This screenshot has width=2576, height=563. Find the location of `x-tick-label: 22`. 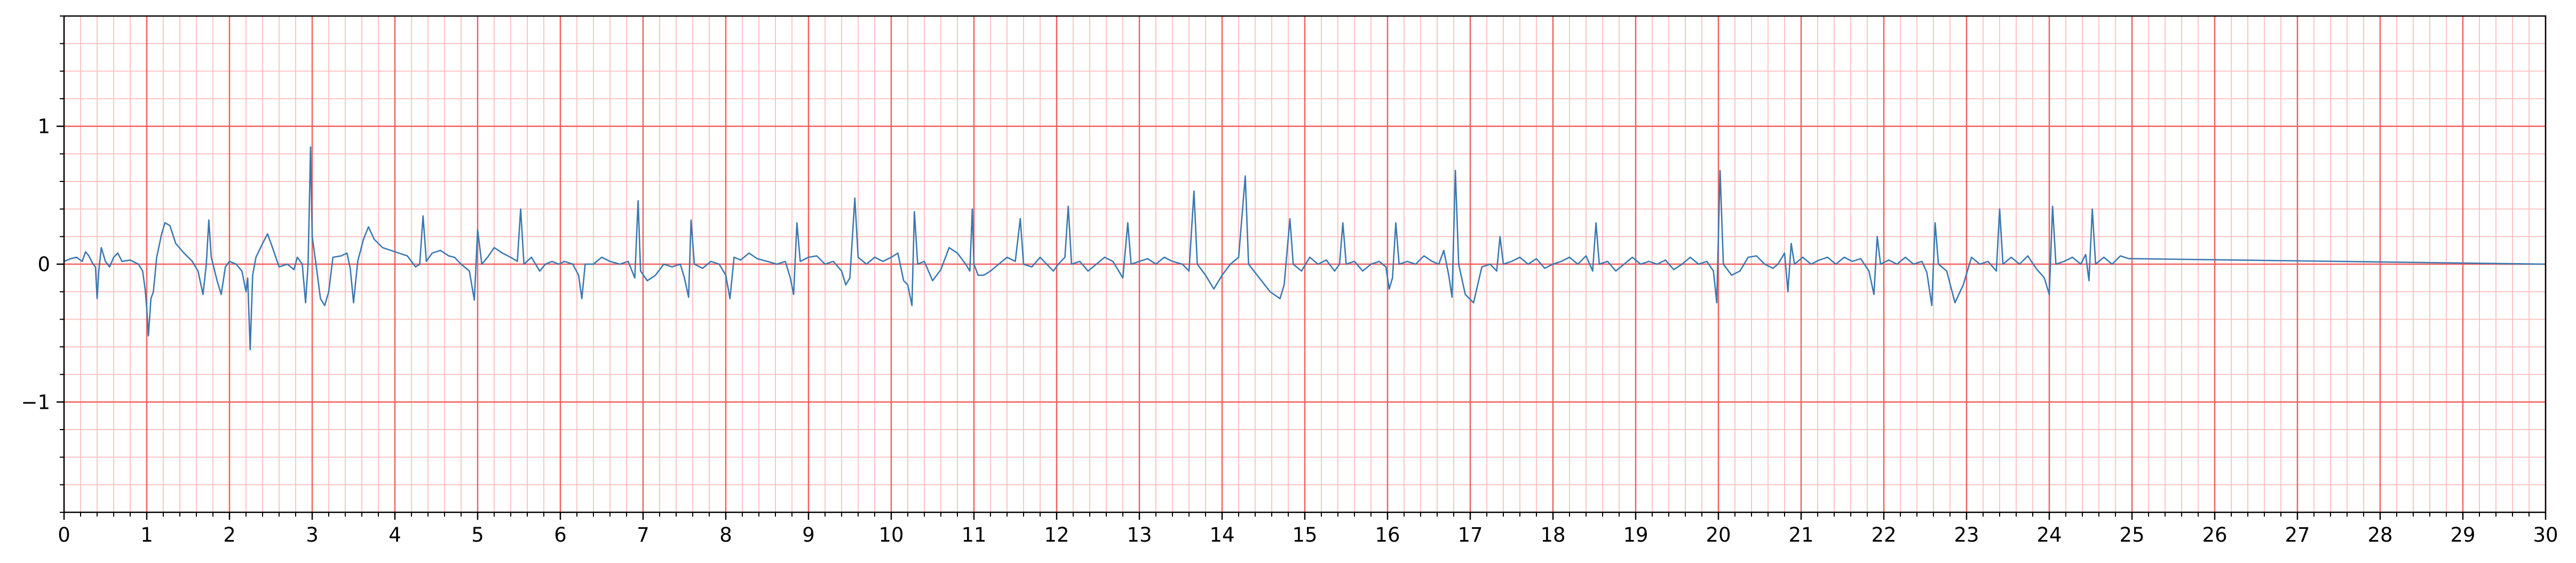

x-tick-label: 22 is located at coordinates (1883, 535).